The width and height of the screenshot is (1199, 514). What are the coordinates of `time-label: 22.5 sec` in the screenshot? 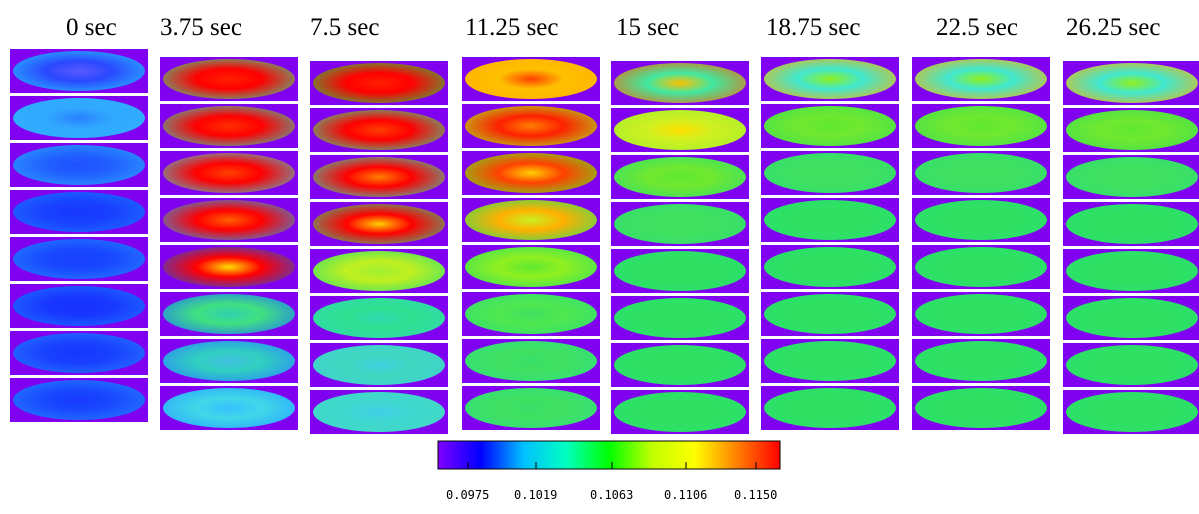 It's located at (977, 27).